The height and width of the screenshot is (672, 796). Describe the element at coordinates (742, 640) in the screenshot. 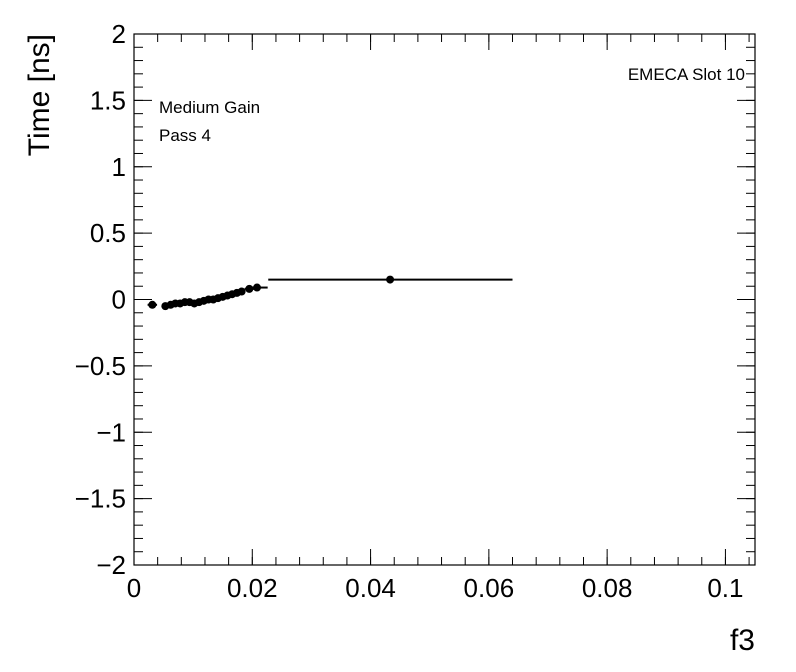

I see `x-axis-title: f3` at that location.